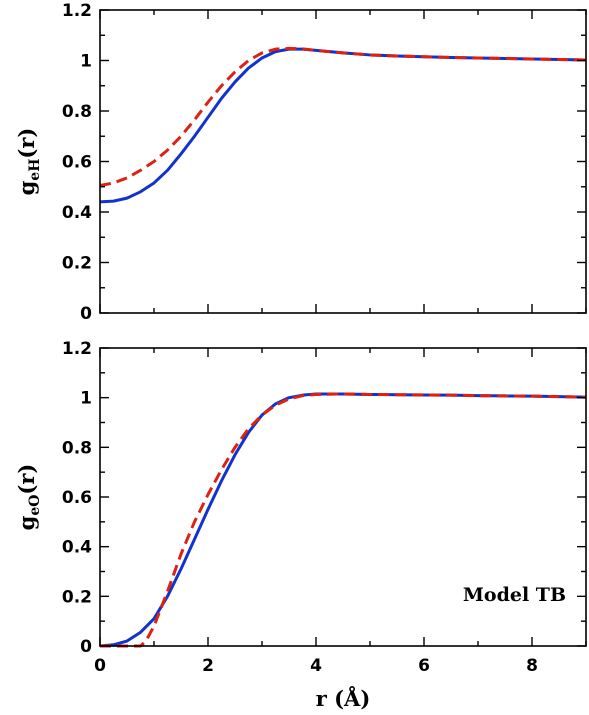 Image resolution: width=589 pixels, height=715 pixels. Describe the element at coordinates (100, 666) in the screenshot. I see `x-tick-label: 0` at that location.